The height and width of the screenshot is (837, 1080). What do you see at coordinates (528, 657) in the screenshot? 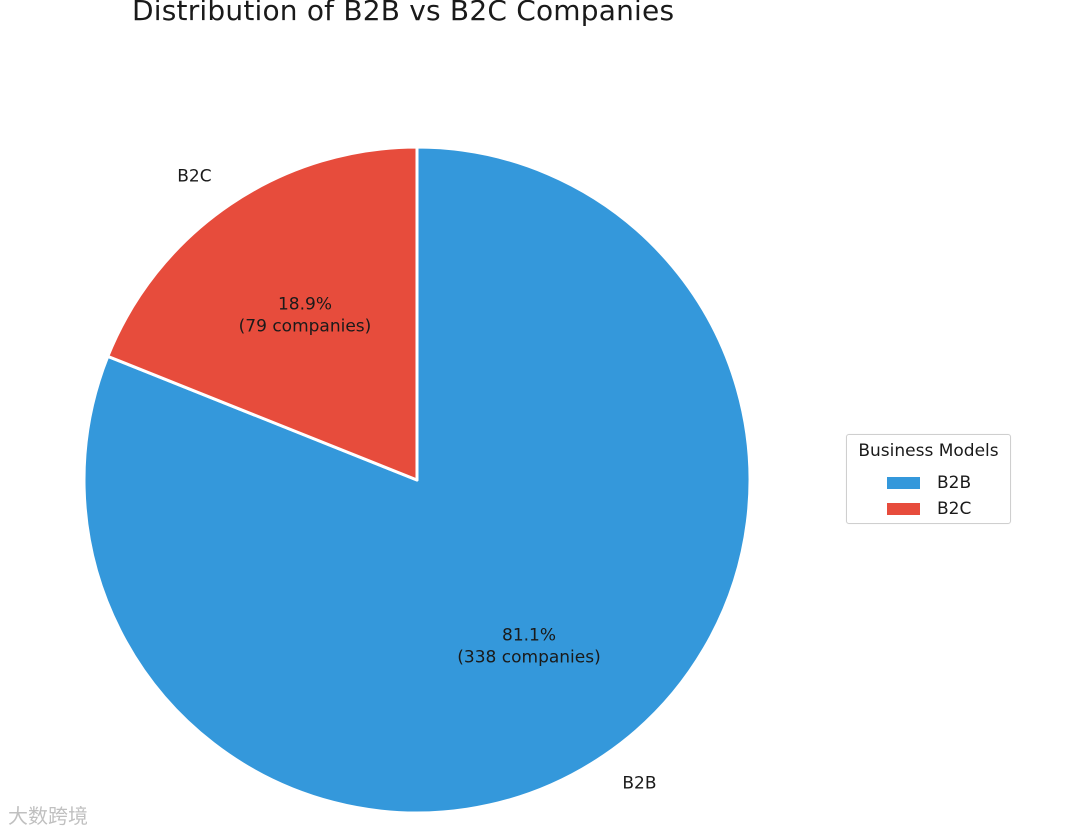
I see `slice-count-b2b: (338 companies)` at bounding box center [528, 657].